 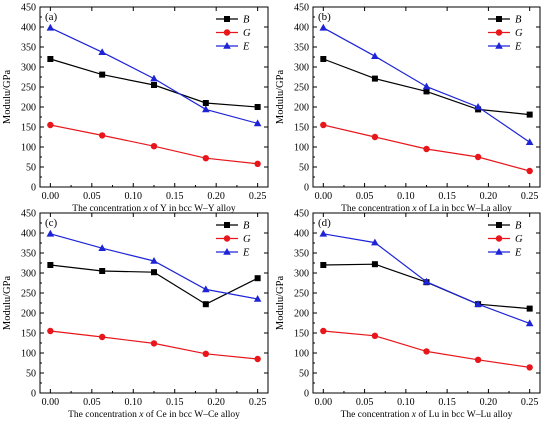 What do you see at coordinates (464, 414) in the screenshot?
I see `x-axis-label-part: of Lu in bcc W–Lu alloy` at bounding box center [464, 414].